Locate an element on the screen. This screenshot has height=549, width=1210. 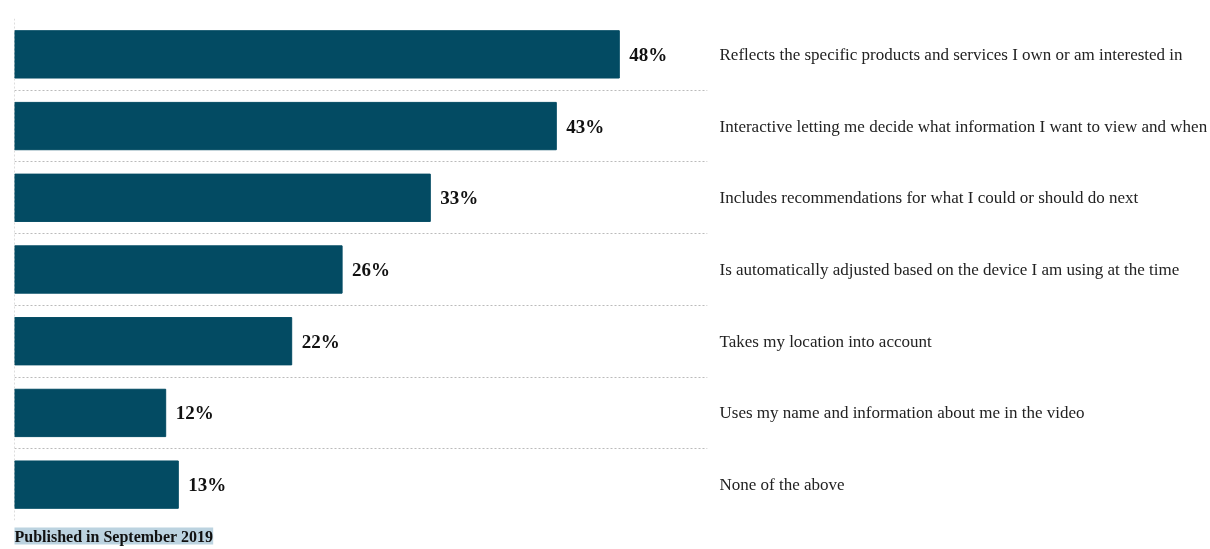
text: Published in September 2019 is located at coordinates (113, 536).